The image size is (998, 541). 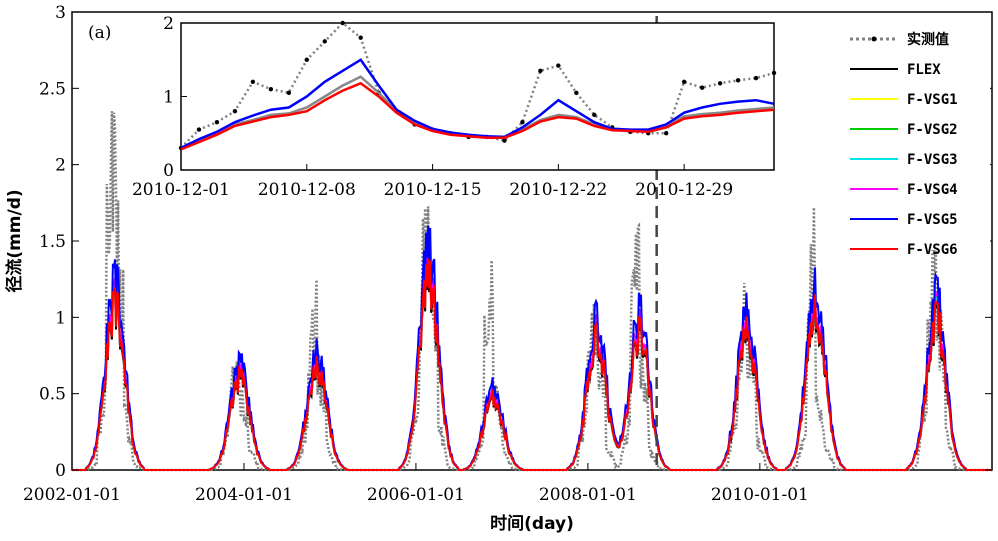 I want to click on legend-label: 实测值, so click(x=928, y=39).